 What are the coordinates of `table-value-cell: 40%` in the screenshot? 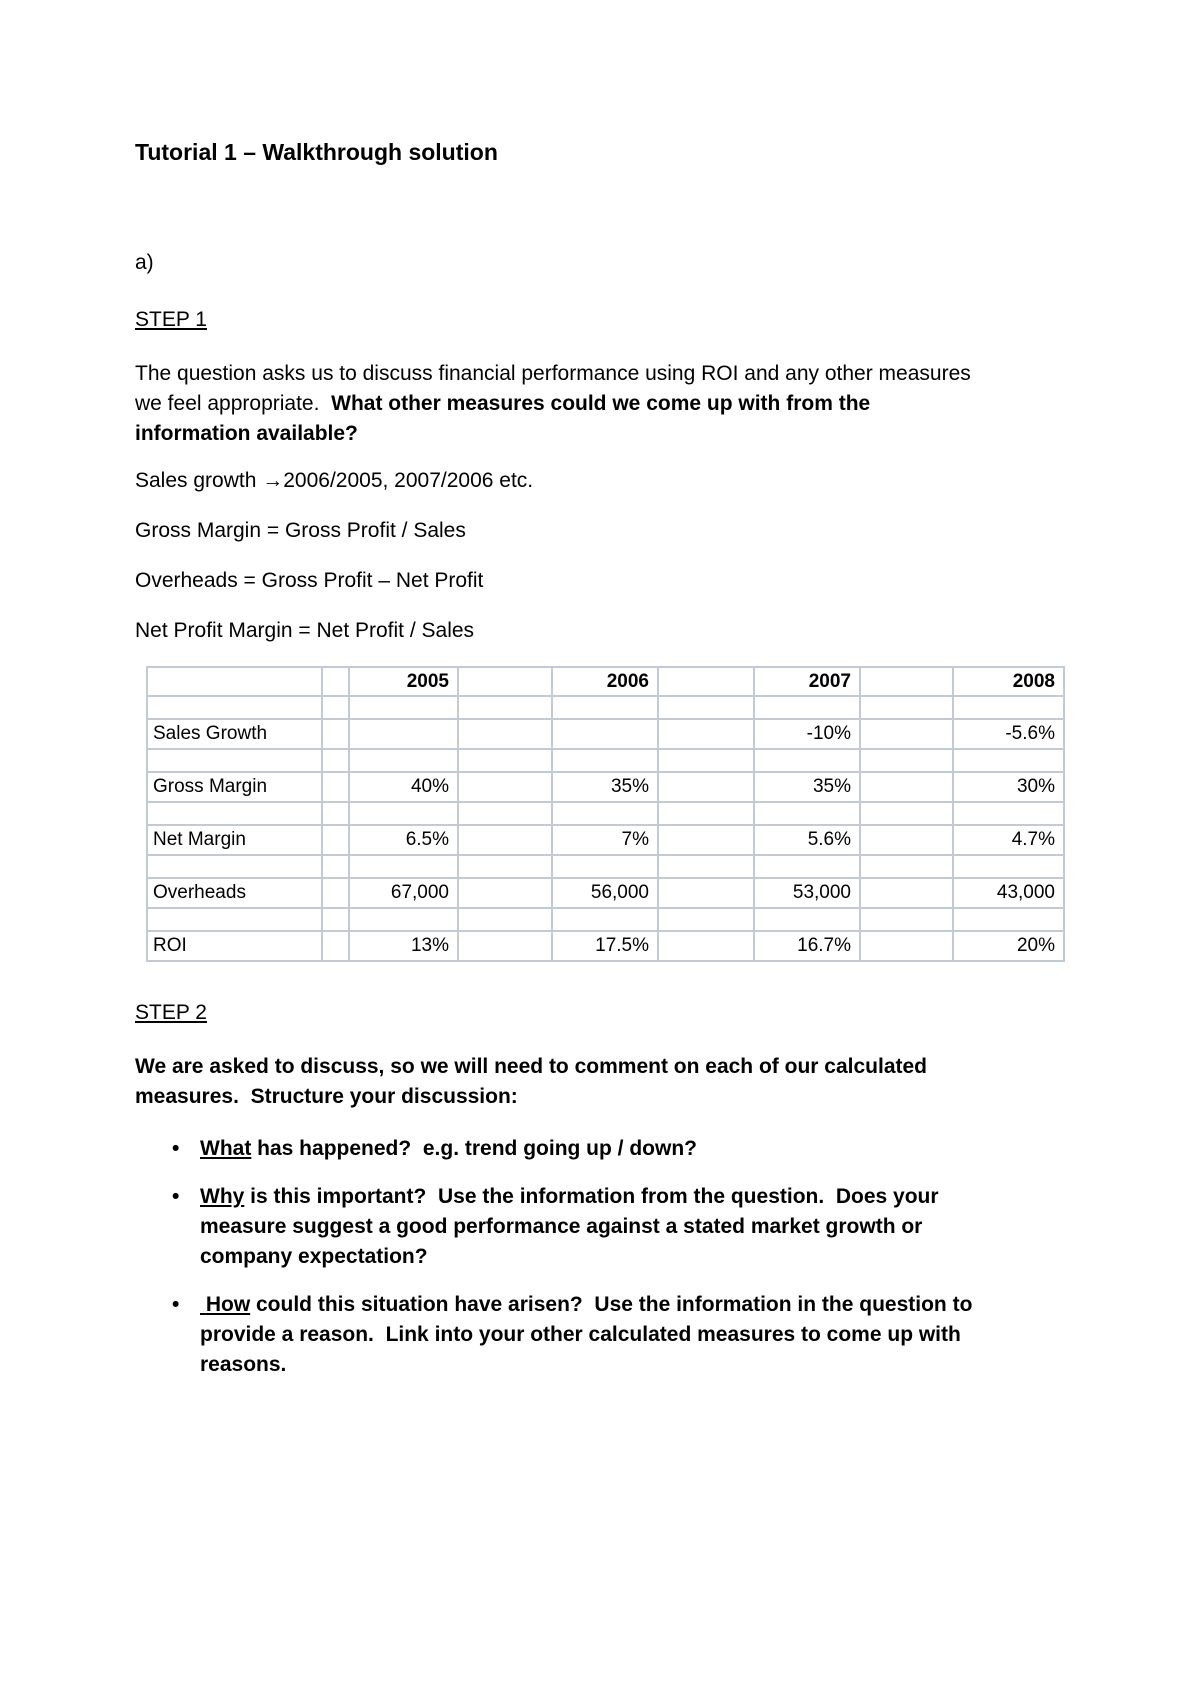 It's located at (403, 787).